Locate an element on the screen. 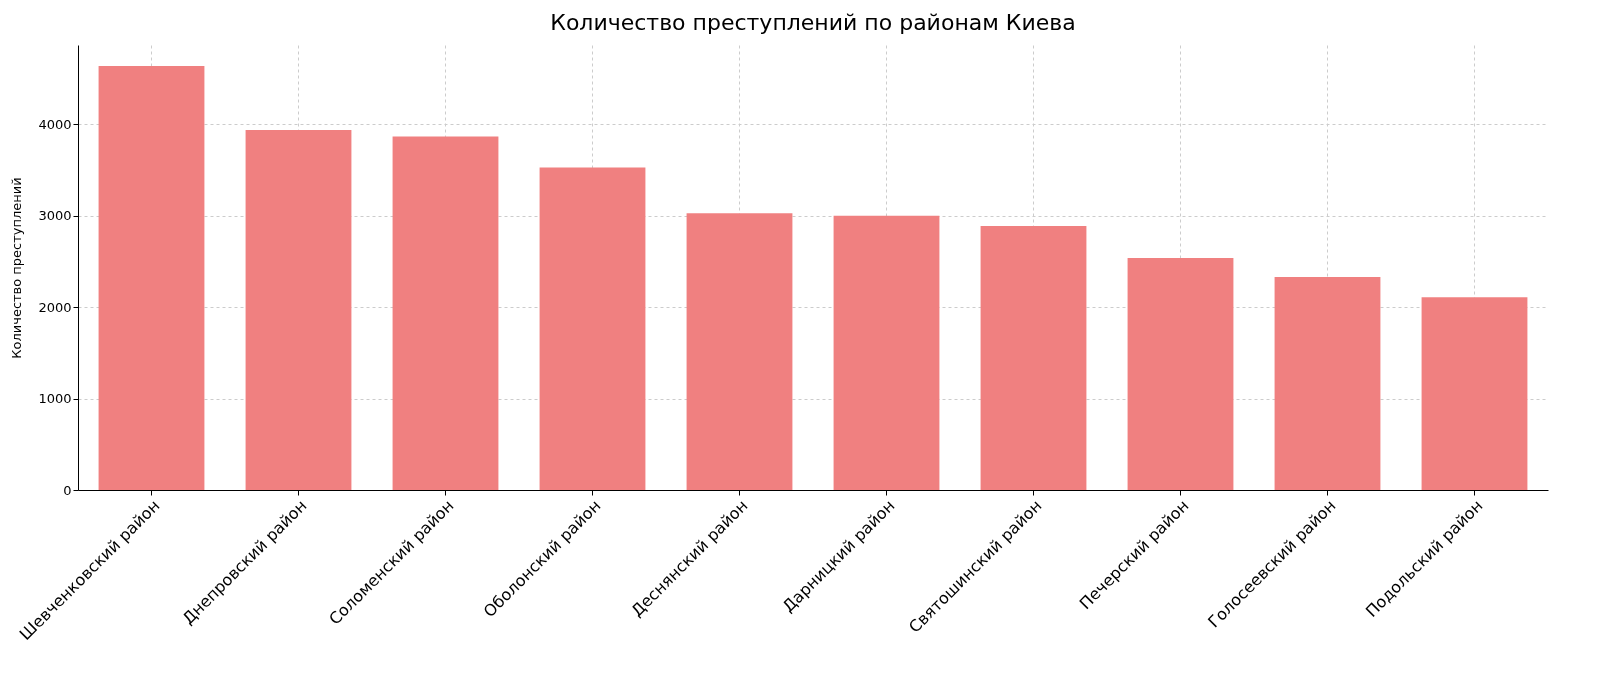  y-axis-title: Количество преступлений is located at coordinates (17, 268).